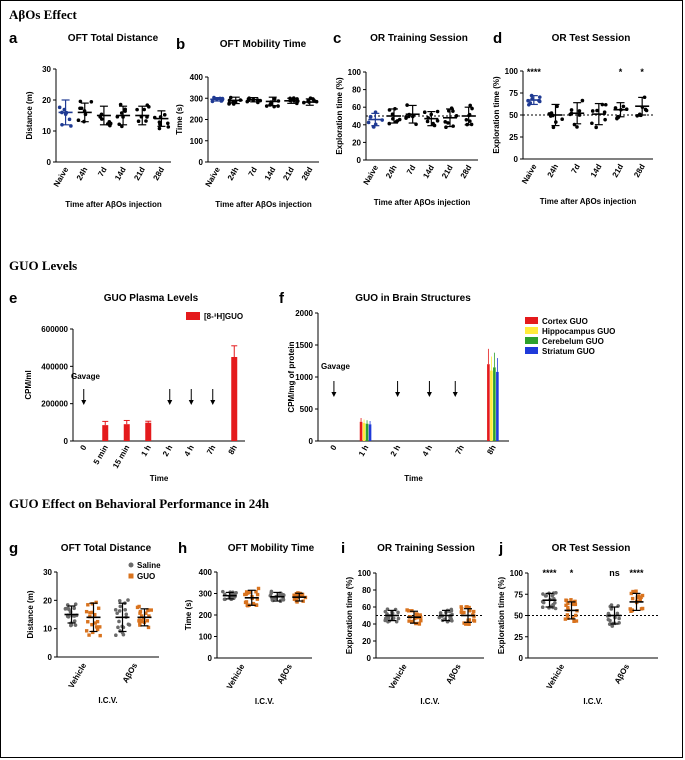 The image size is (685, 760). What do you see at coordinates (54, 404) in the screenshot?
I see `y-tick-label-e: 200000` at bounding box center [54, 404].